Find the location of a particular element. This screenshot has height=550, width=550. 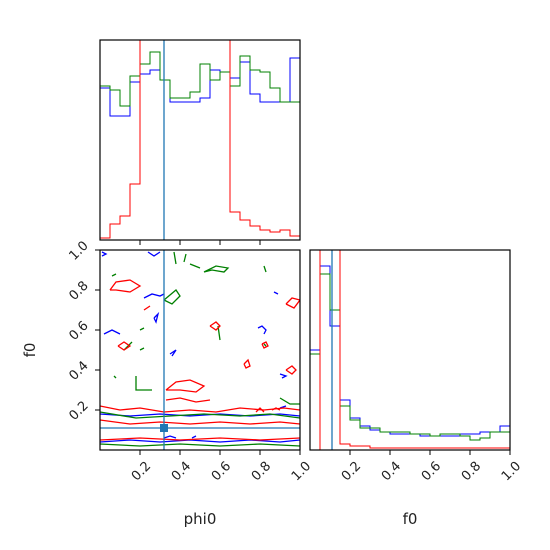

f0-x-tick-label: 0.2 is located at coordinates (351, 471).